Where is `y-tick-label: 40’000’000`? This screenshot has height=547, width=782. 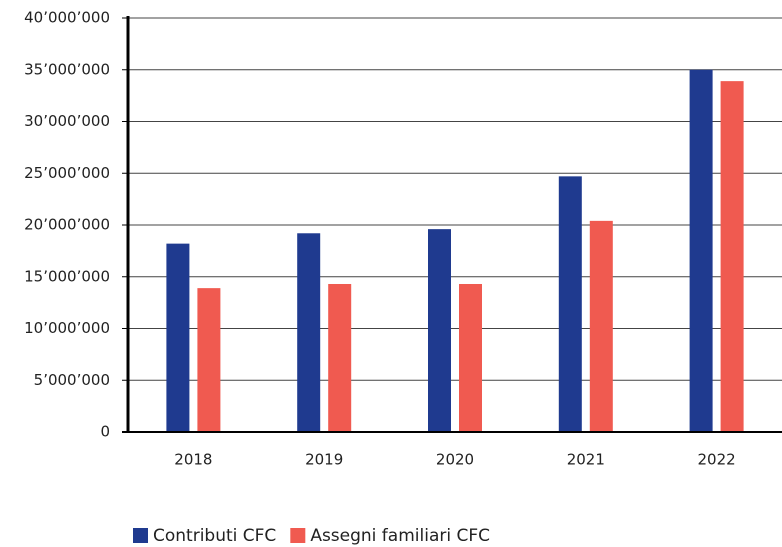 y-tick-label: 40’000’000 is located at coordinates (67, 18).